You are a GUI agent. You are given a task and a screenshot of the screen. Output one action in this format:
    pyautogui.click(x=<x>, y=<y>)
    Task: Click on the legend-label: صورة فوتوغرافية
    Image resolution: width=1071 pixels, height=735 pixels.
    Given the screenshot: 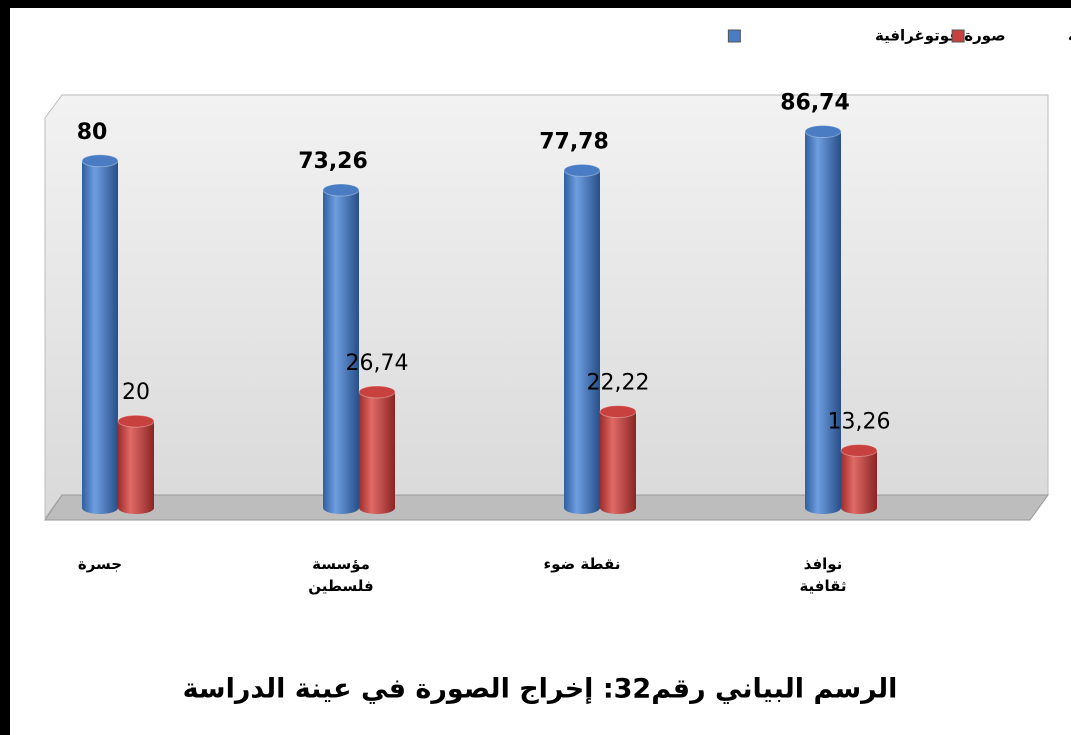 What is the action you would take?
    pyautogui.click(x=940, y=36)
    